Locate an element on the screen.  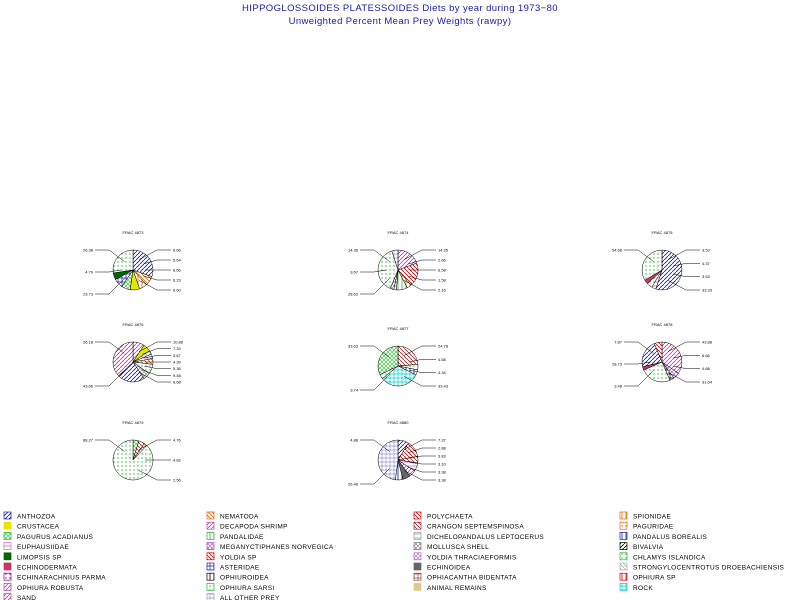
legend-item-ophiura-sarsi: OPHIURA SARSI is located at coordinates (240, 587).